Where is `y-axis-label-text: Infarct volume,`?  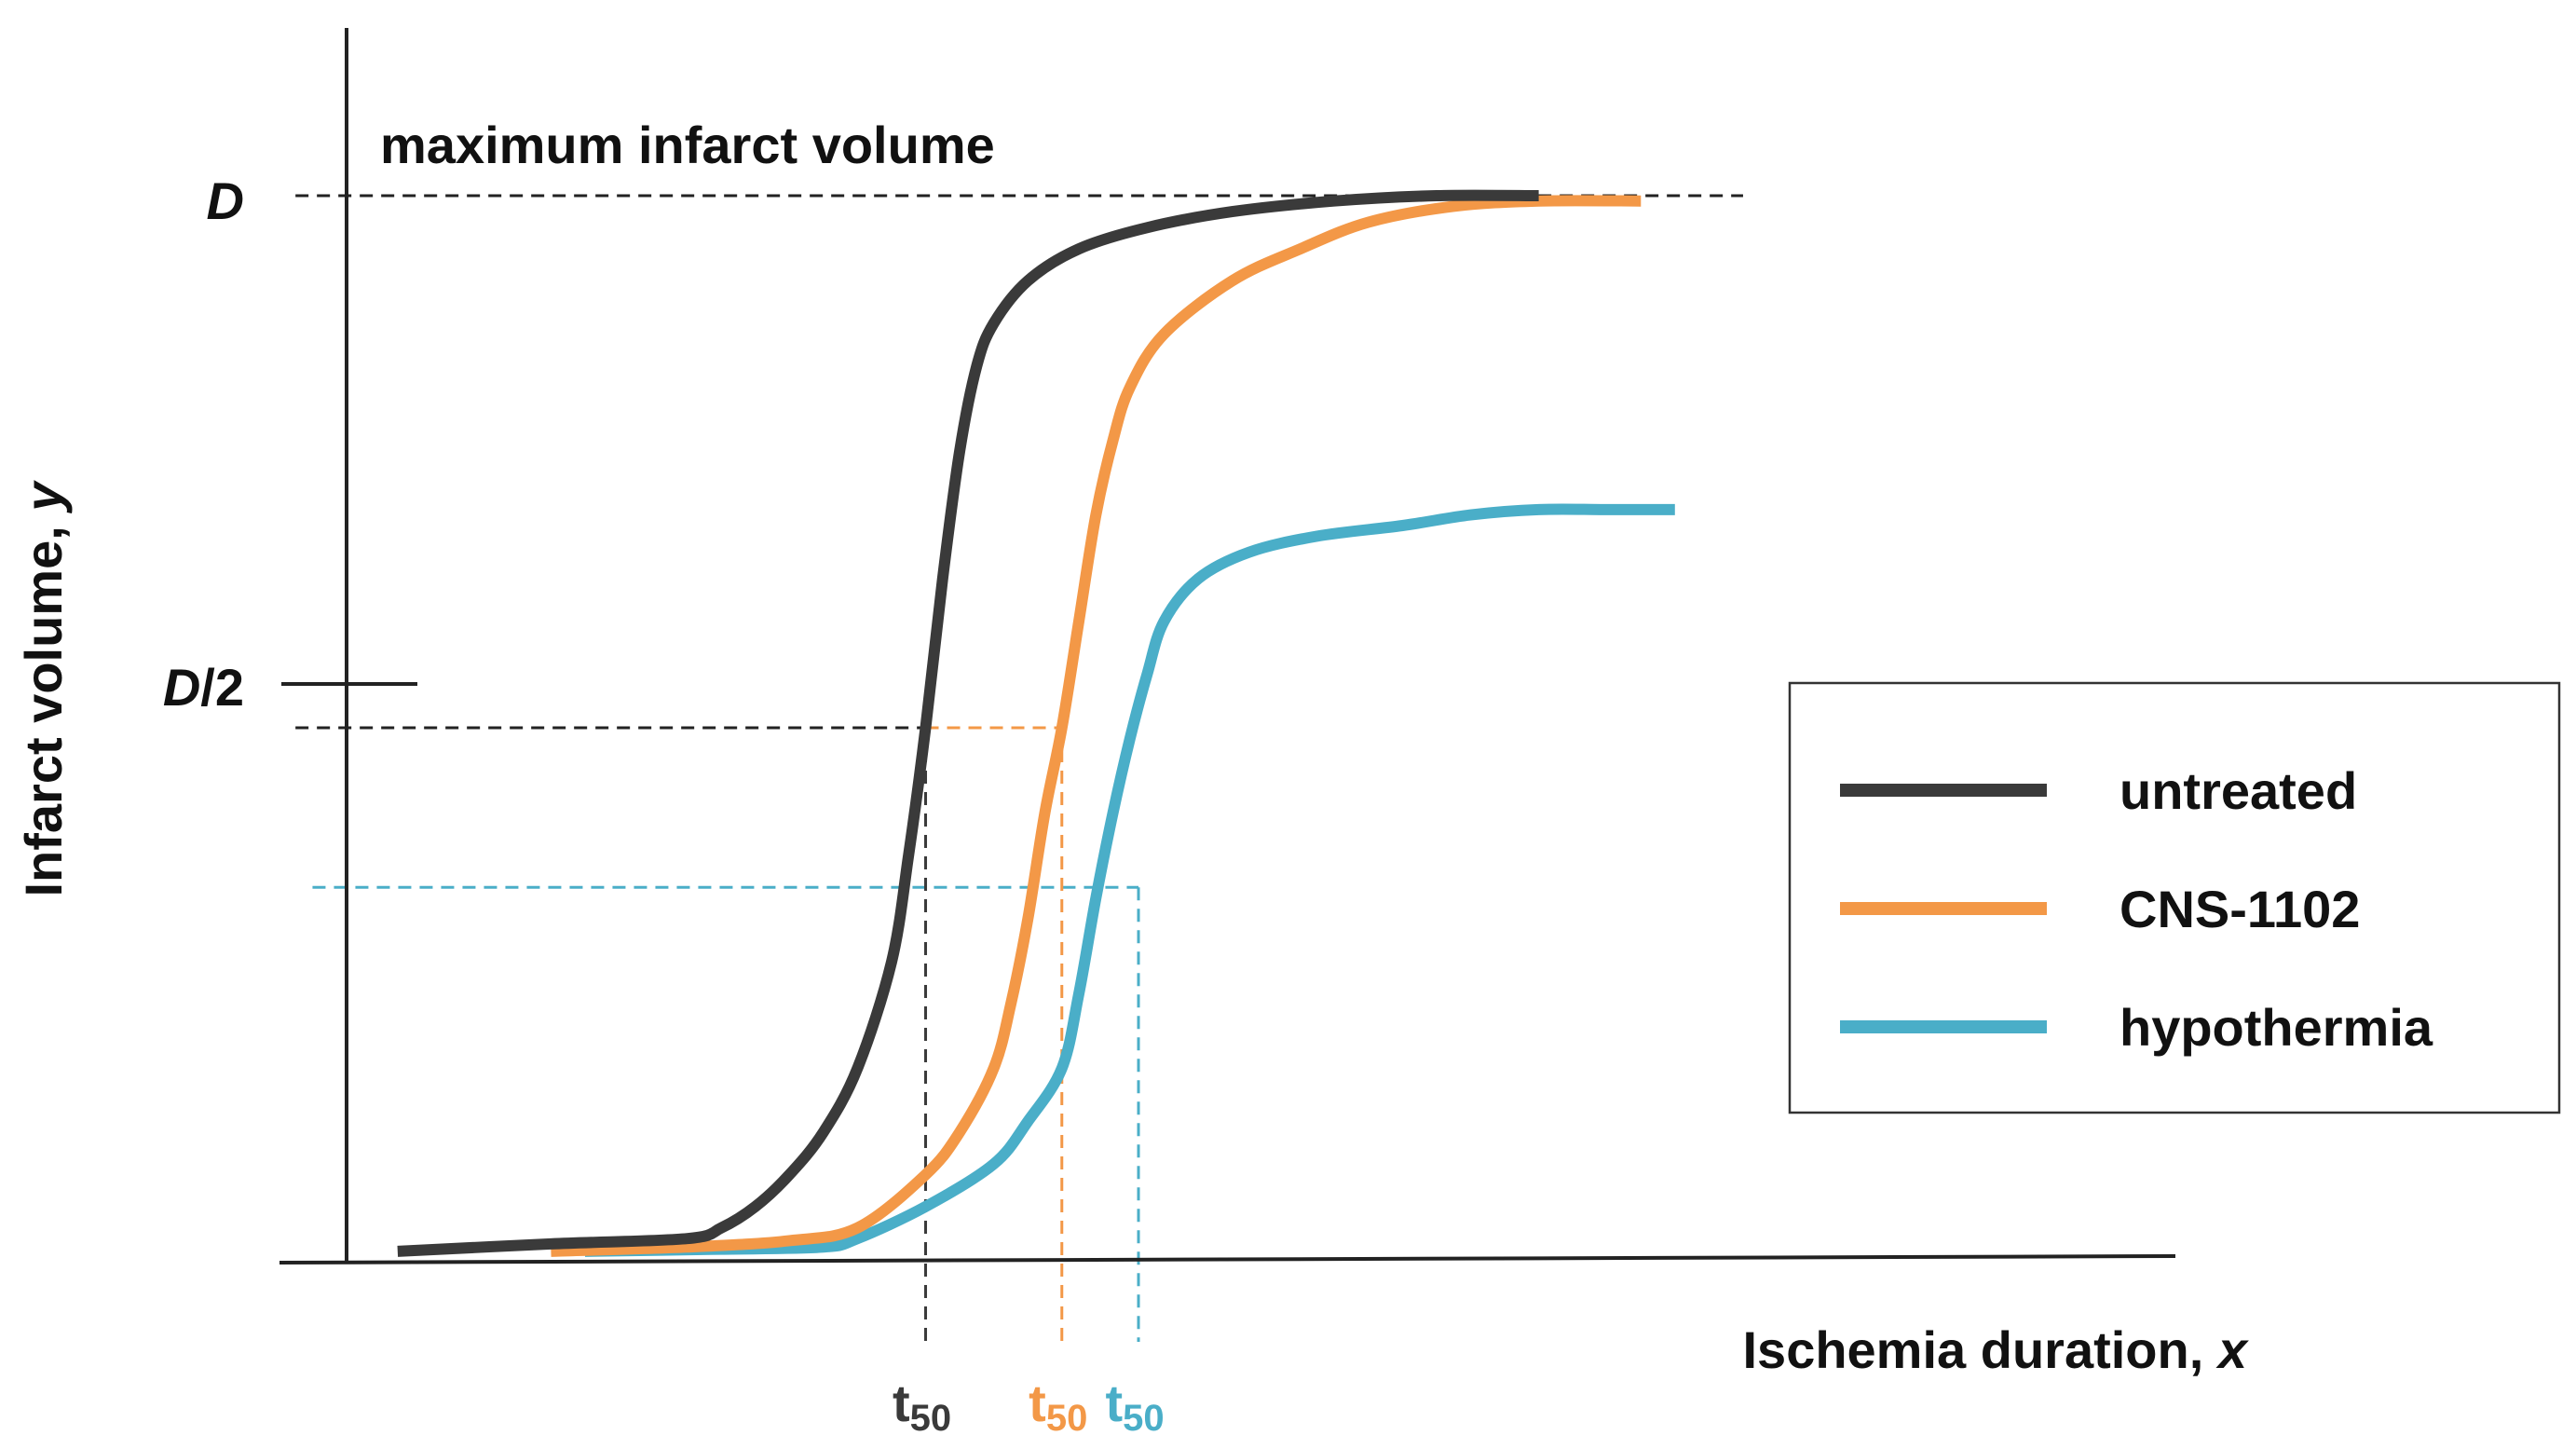 y-axis-label-text: Infarct volume, is located at coordinates (43, 711).